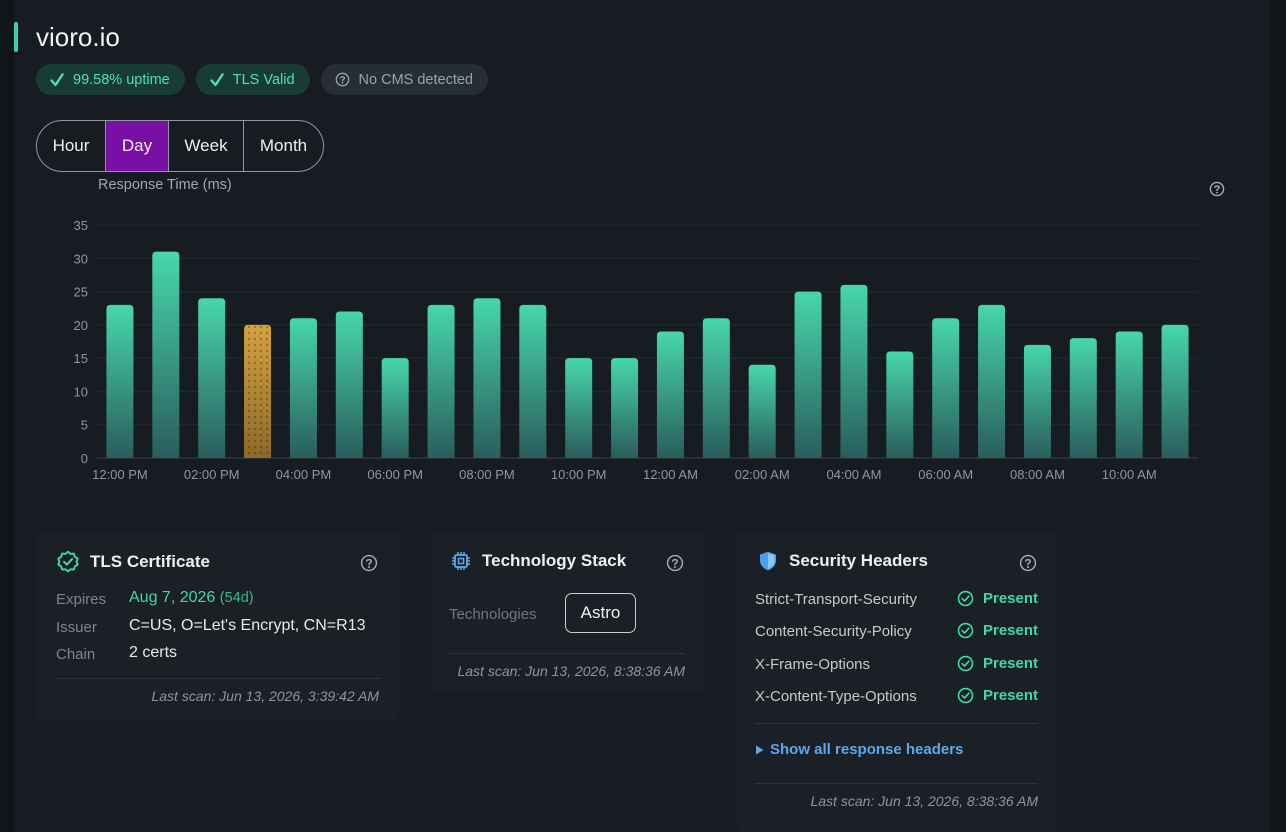  Describe the element at coordinates (571, 671) in the screenshot. I see `tech-last-scan: Last scan: Jun 13, 2026, 8:38:36 AM` at that location.